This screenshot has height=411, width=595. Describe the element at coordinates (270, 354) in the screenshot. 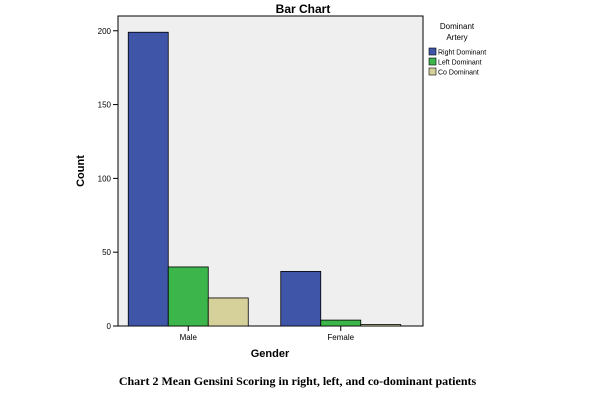

I see `x-axis-label: Gender` at that location.